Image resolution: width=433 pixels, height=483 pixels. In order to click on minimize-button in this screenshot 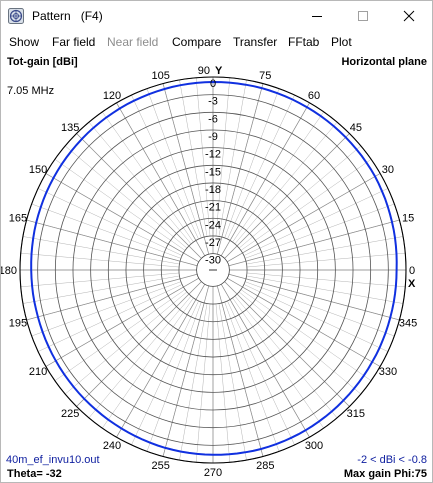, I will do `click(317, 16)`.